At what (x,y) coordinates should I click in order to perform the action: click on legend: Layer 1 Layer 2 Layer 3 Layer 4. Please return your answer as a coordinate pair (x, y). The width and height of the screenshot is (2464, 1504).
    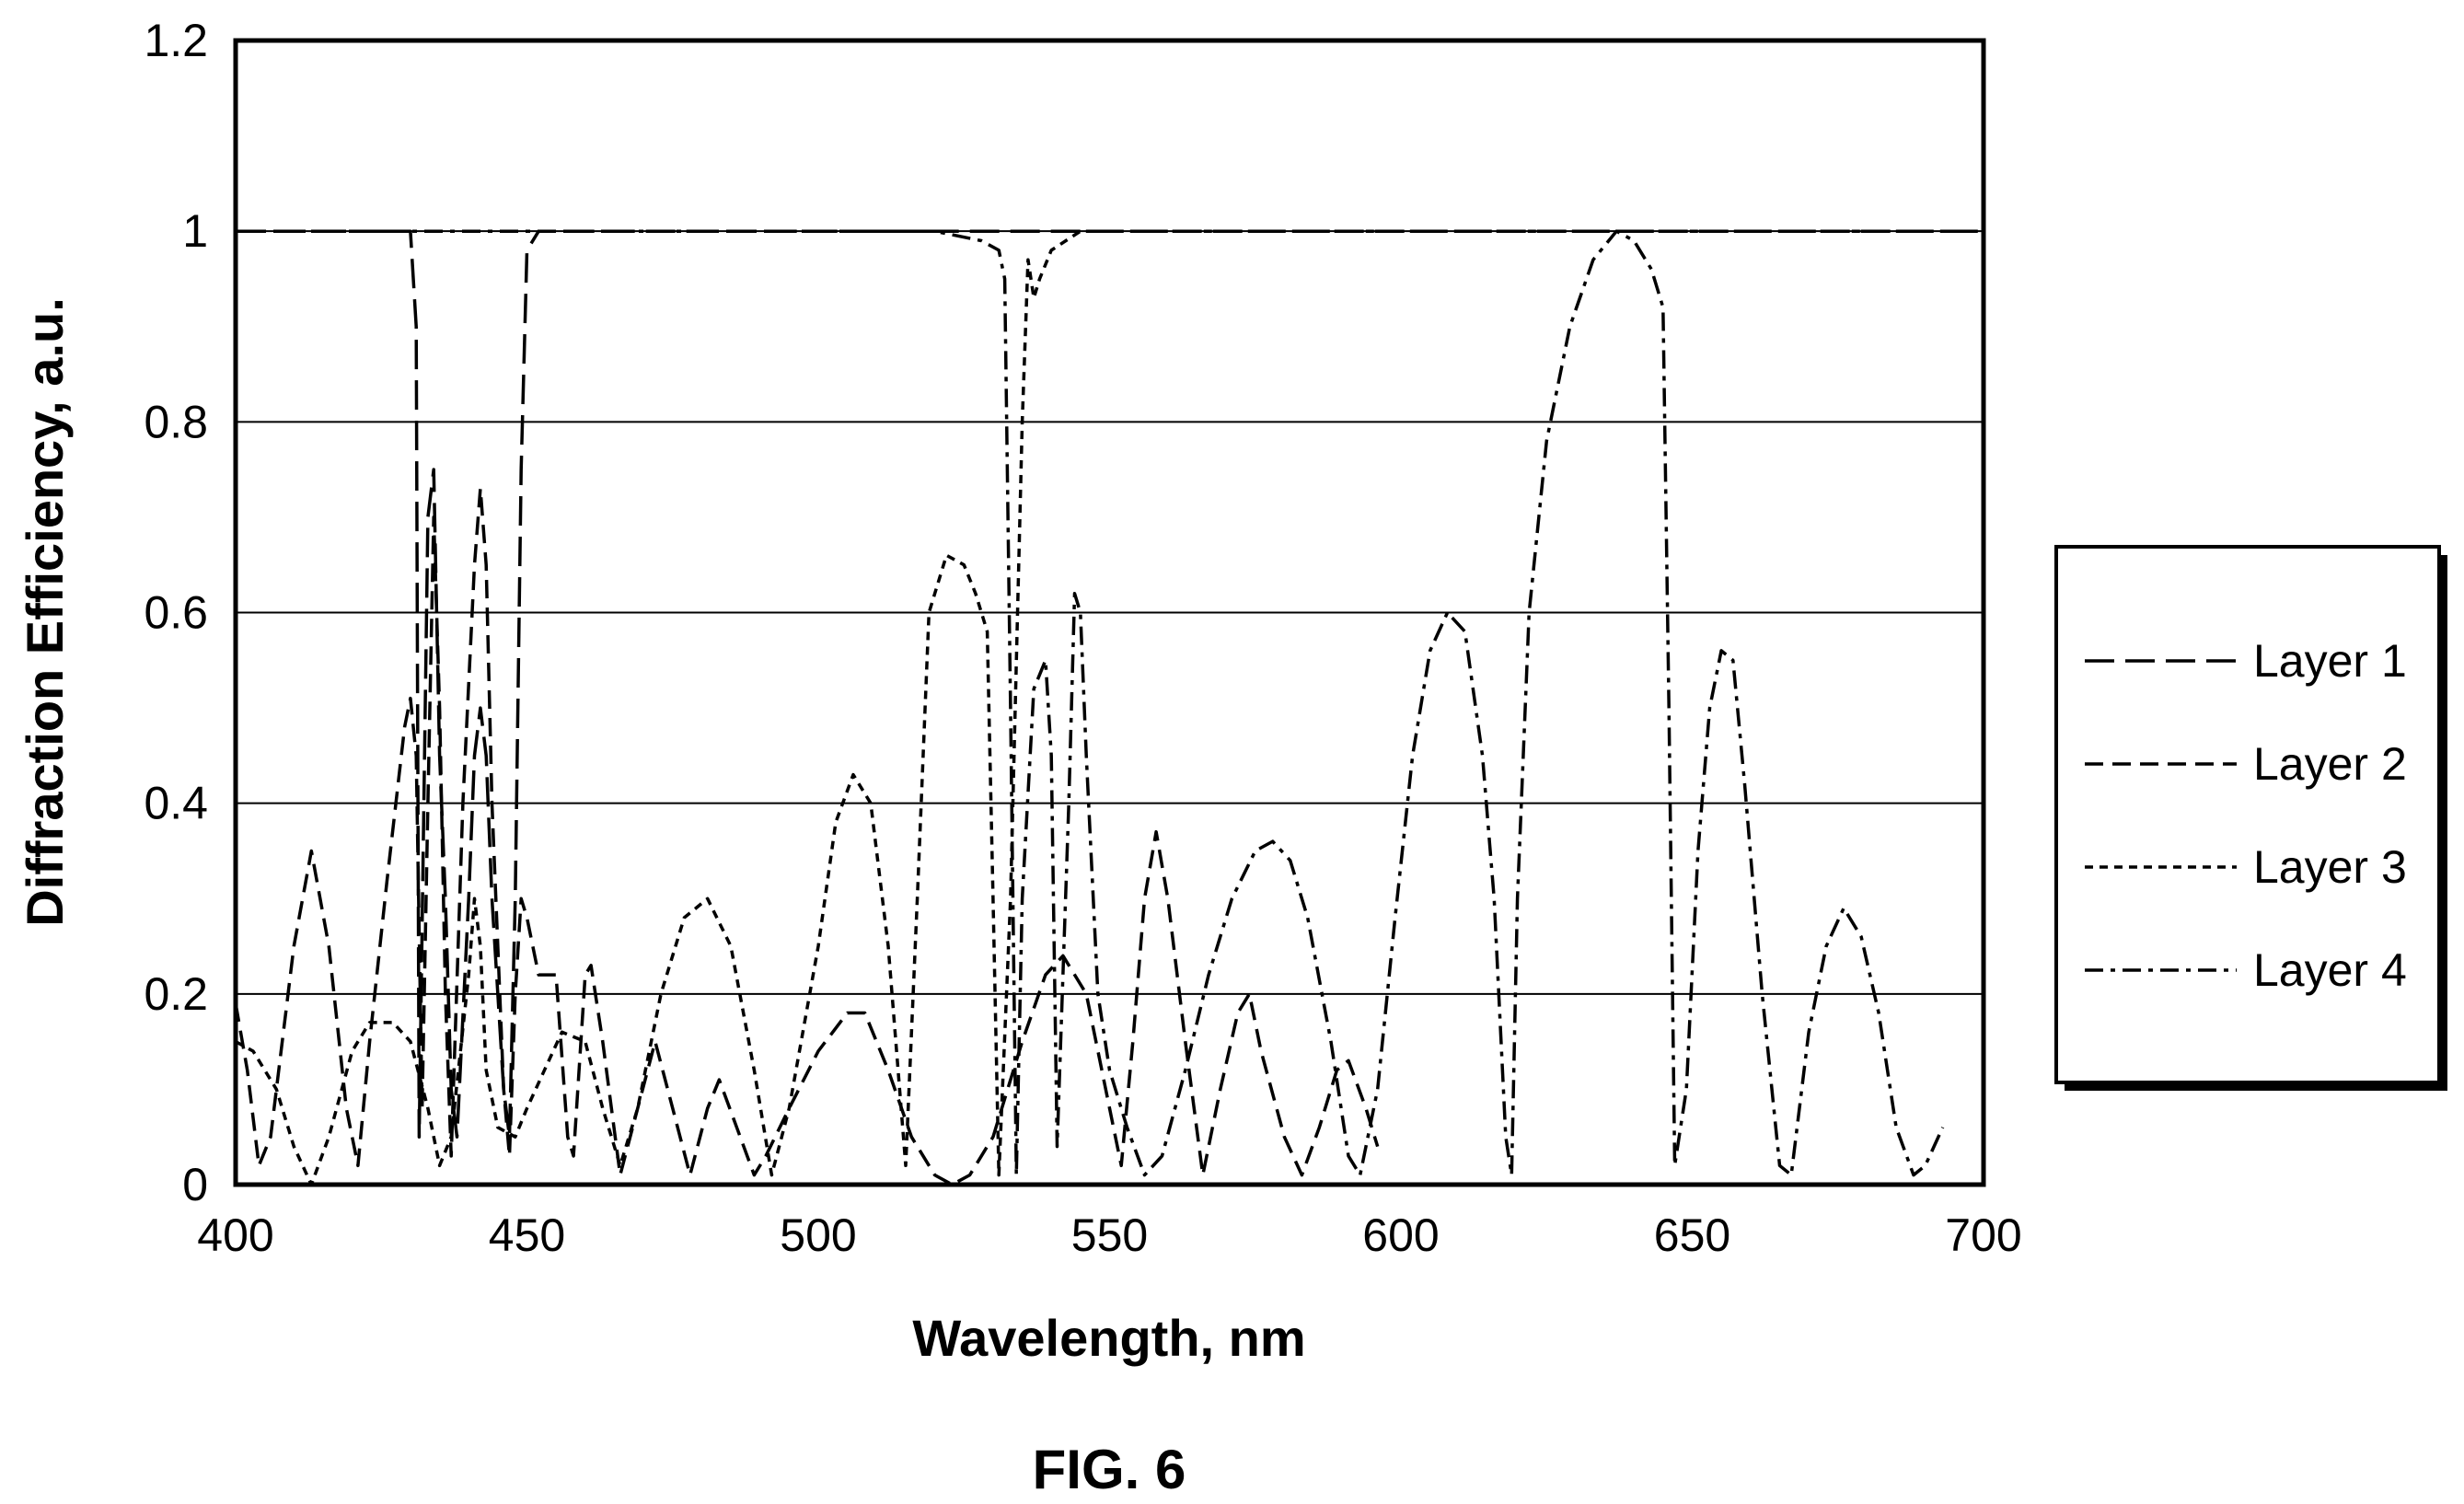
    Looking at the image, I should click on (2250, 818).